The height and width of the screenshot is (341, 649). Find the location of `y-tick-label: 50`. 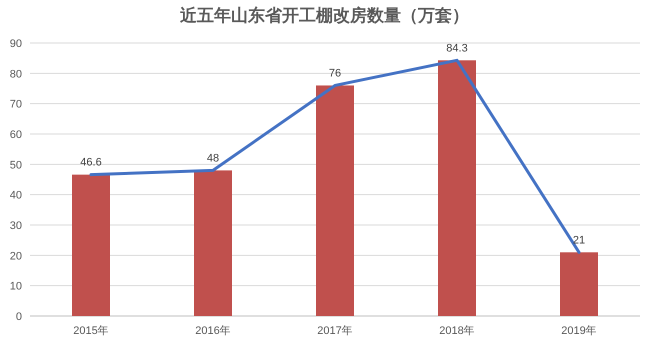

y-tick-label: 50 is located at coordinates (16, 165).